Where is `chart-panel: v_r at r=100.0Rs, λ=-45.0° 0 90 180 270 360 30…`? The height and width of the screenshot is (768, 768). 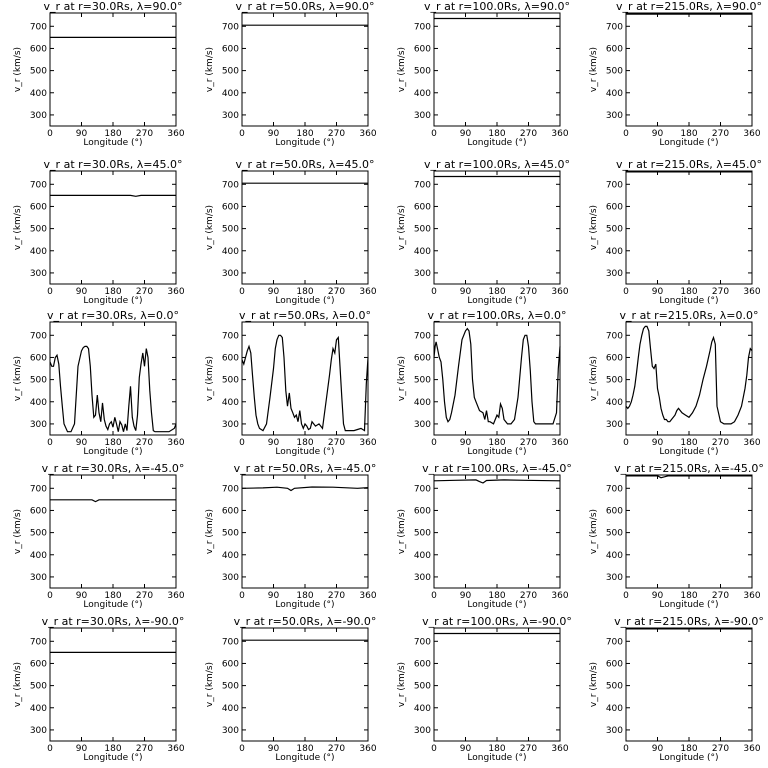
chart-panel: v_r at r=100.0Rs, λ=-45.0° 0 90 180 270 360 30… is located at coordinates (484, 536).